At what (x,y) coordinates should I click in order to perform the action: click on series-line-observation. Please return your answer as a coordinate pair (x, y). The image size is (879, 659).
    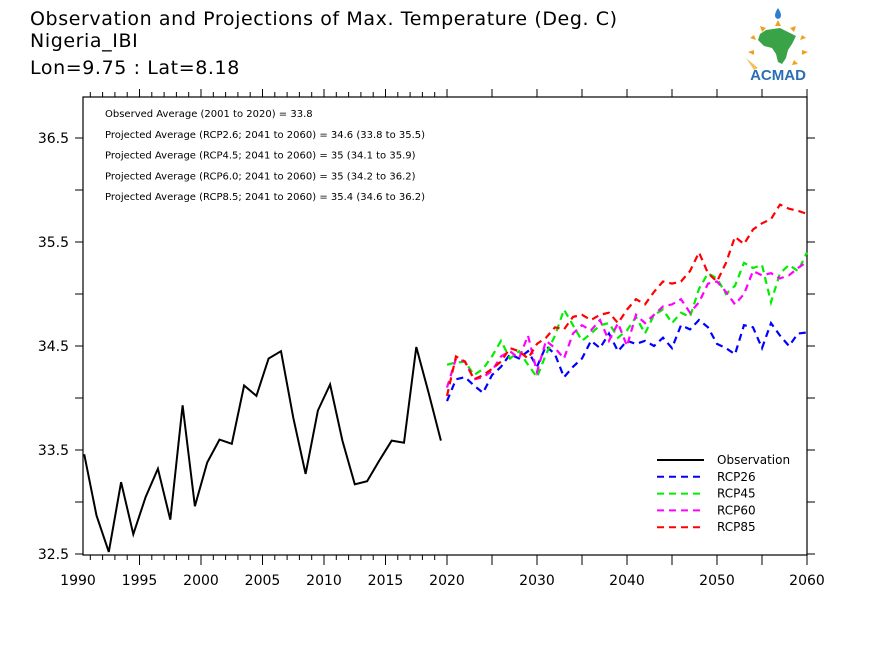
    Looking at the image, I should click on (262, 449).